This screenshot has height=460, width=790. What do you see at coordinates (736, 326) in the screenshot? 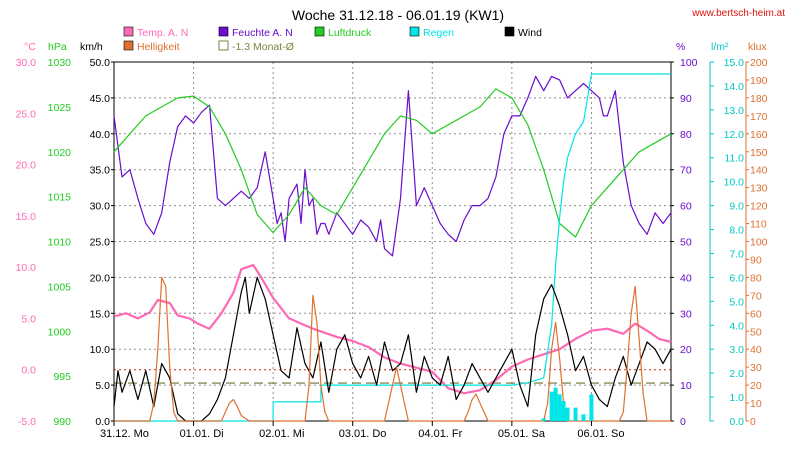
I see `rain-tick-label: 4.0` at bounding box center [736, 326].